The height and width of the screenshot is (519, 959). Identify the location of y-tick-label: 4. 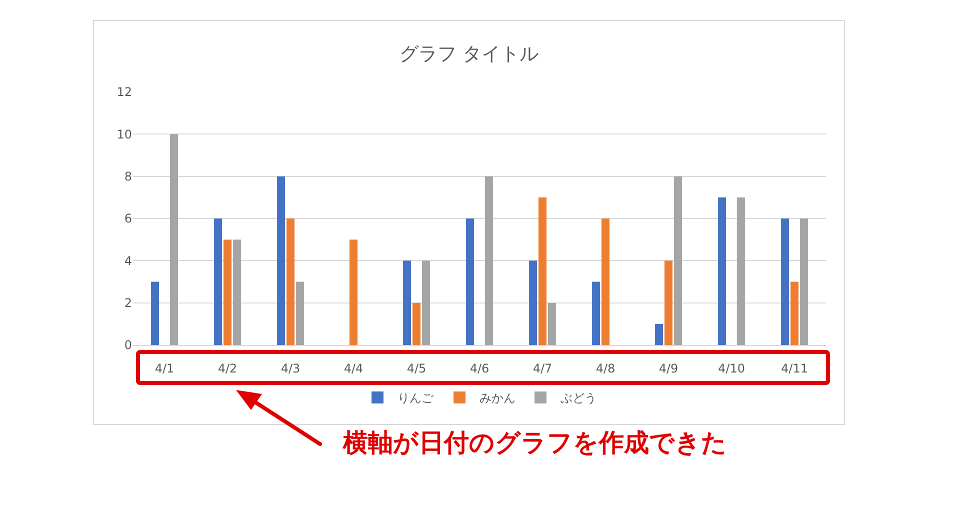
(128, 261).